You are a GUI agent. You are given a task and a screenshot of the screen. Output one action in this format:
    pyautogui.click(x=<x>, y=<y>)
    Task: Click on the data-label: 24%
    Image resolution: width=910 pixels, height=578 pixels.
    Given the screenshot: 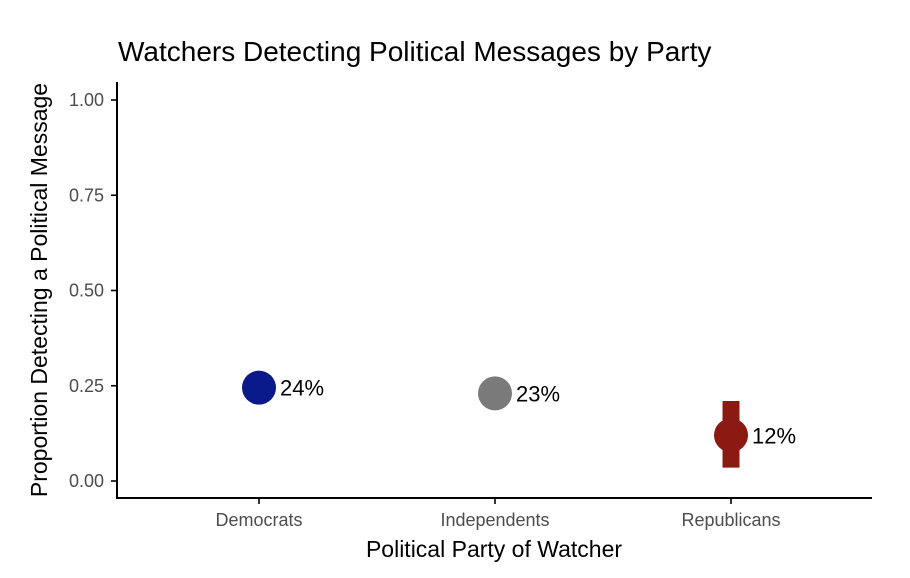 What is the action you would take?
    pyautogui.click(x=302, y=388)
    